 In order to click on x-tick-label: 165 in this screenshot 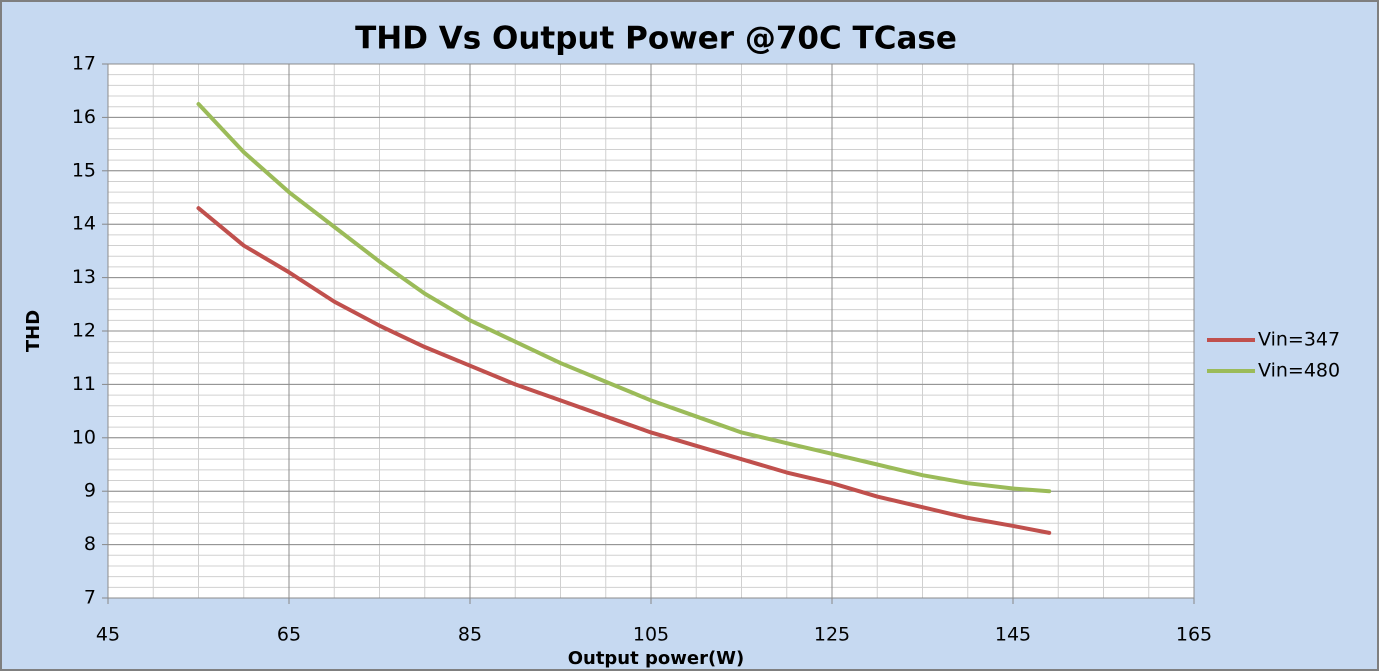, I will do `click(1194, 635)`.